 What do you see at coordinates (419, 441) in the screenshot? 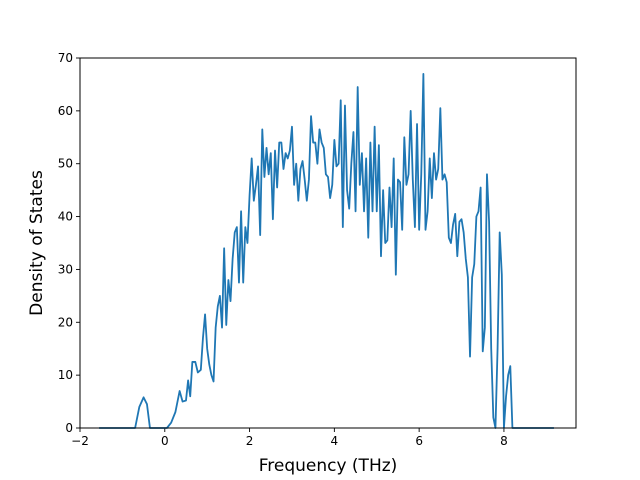
I see `x-tick-label: 6` at bounding box center [419, 441].